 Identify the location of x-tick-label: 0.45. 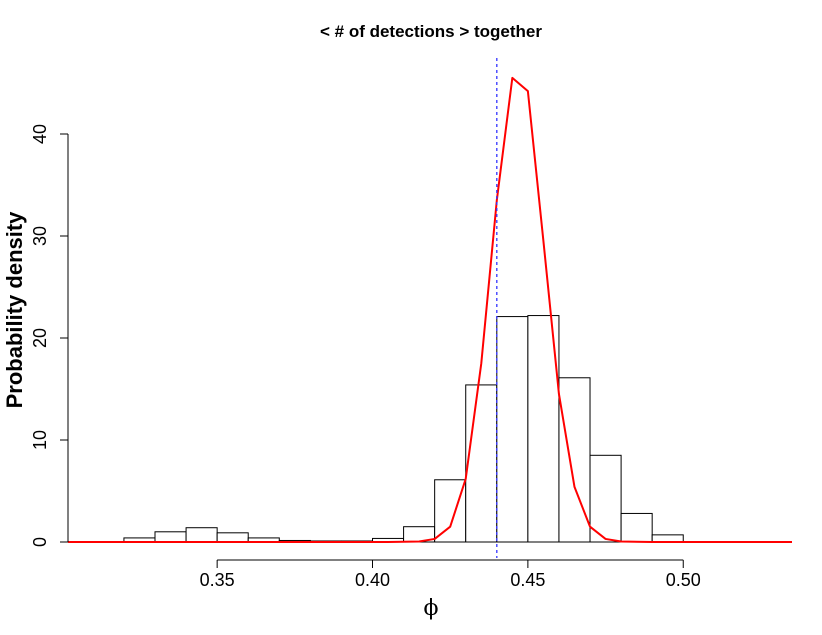
(527, 580).